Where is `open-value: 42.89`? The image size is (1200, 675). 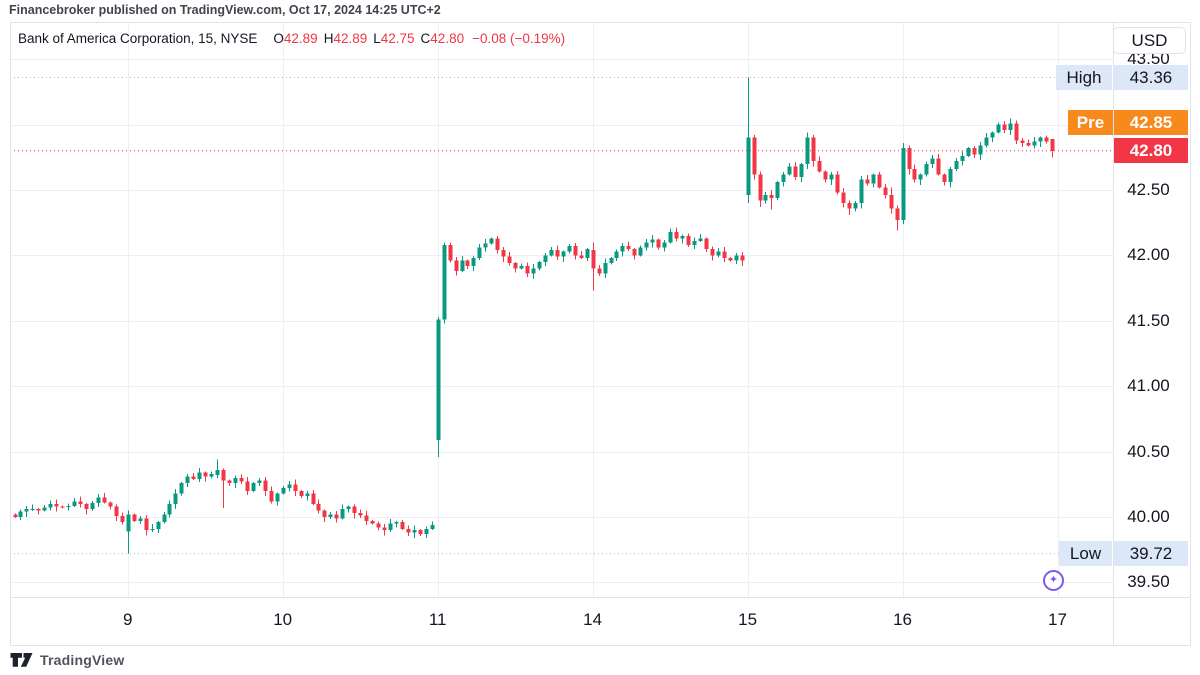
open-value: 42.89 is located at coordinates (300, 38).